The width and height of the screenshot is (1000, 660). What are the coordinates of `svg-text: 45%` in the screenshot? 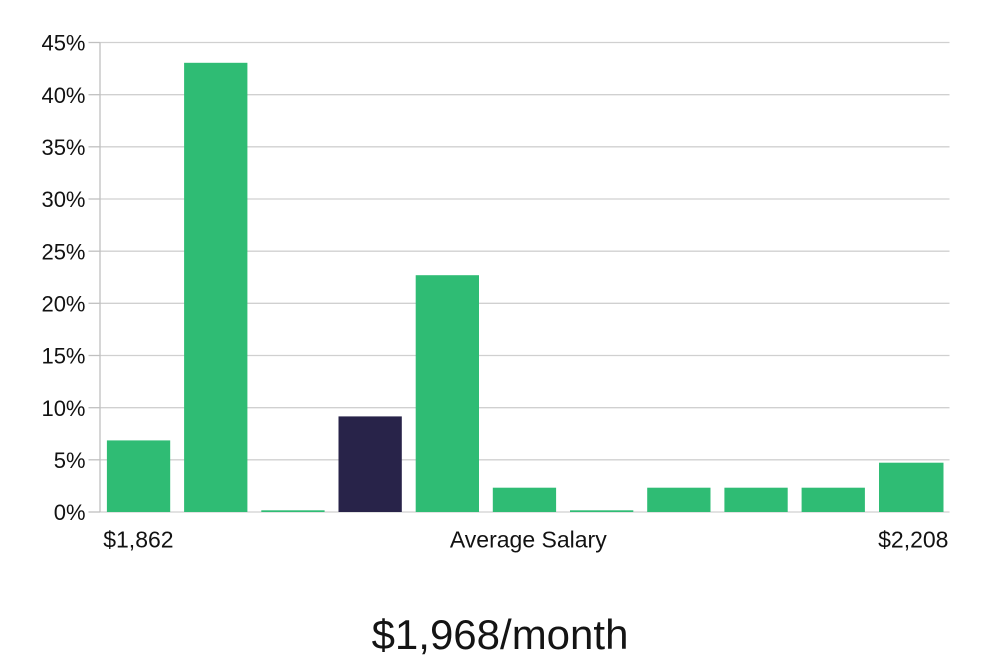 It's located at (63, 43).